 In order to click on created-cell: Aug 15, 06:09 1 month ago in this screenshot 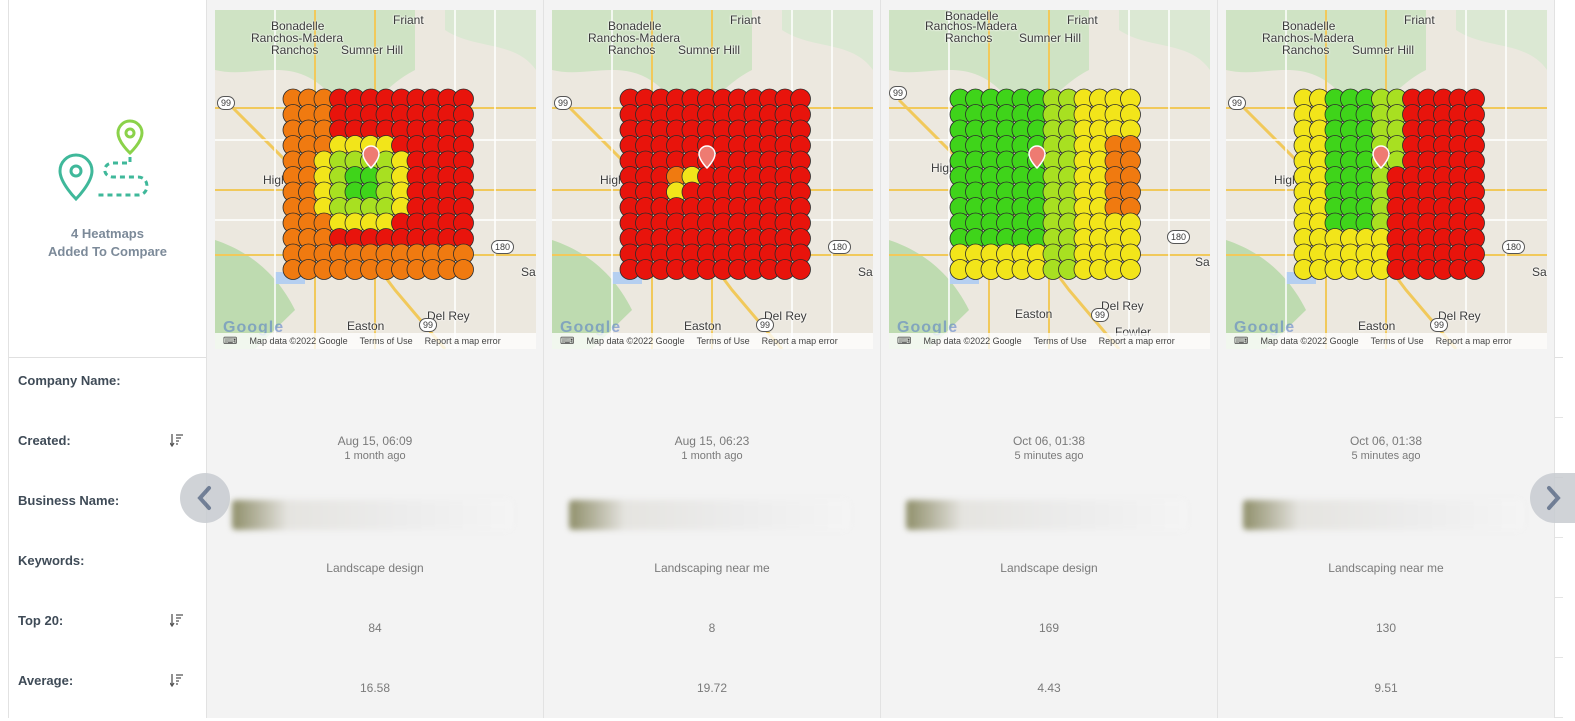, I will do `click(375, 448)`.